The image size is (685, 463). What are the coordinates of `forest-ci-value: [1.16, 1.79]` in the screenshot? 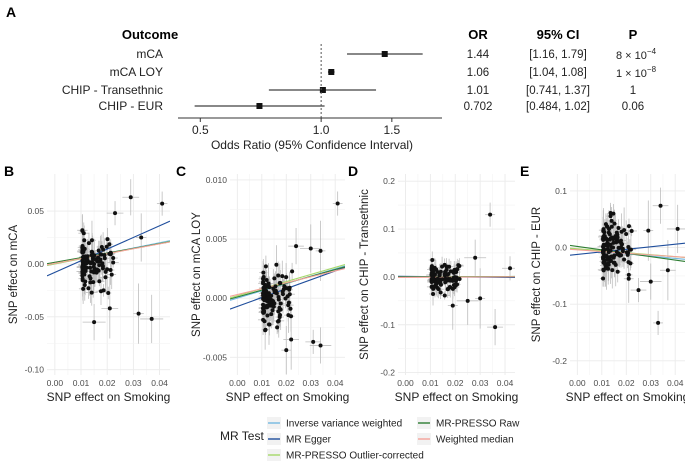 It's located at (558, 55).